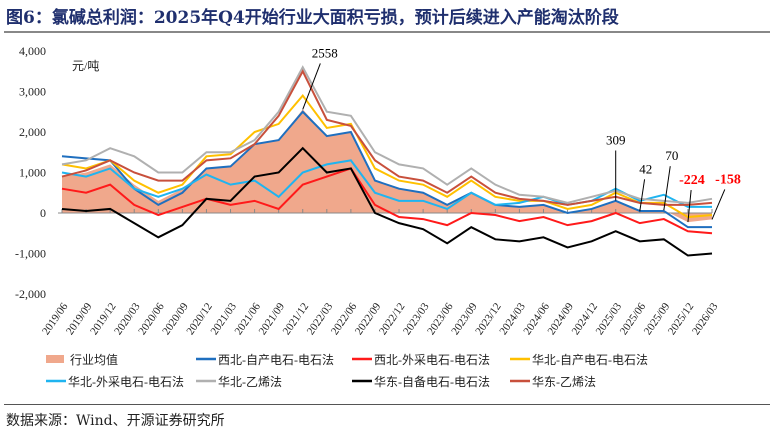 Image resolution: width=774 pixels, height=436 pixels. What do you see at coordinates (85, 66) in the screenshot?
I see `y-axis-unit: 元/吨` at bounding box center [85, 66].